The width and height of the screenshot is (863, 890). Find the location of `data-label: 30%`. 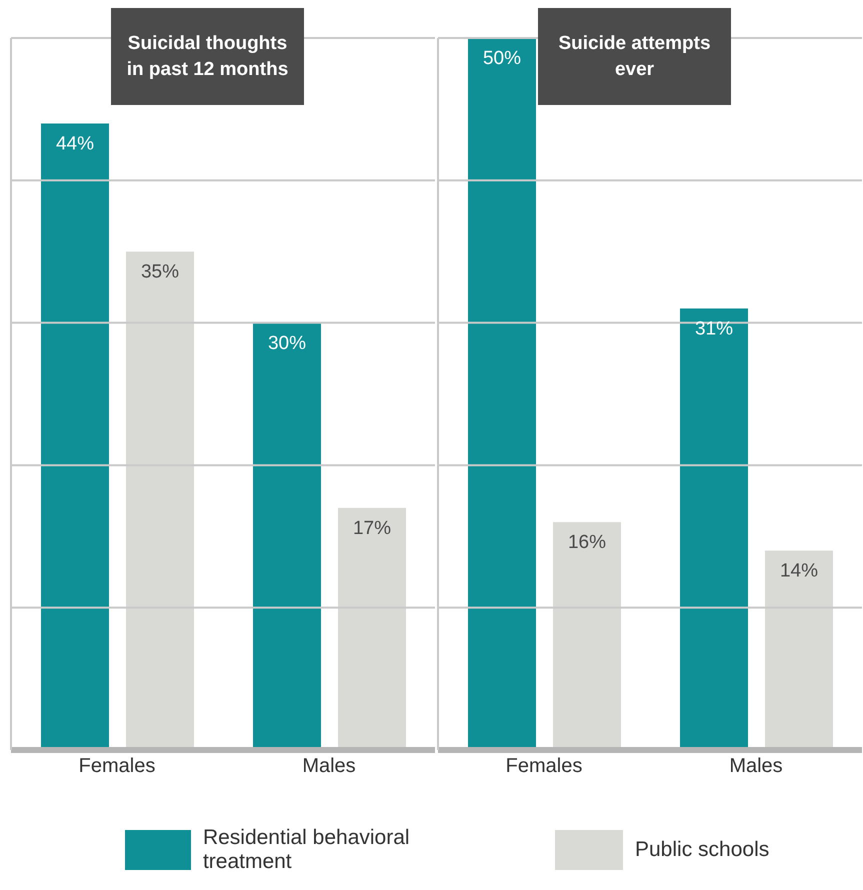

data-label: 30% is located at coordinates (287, 343).